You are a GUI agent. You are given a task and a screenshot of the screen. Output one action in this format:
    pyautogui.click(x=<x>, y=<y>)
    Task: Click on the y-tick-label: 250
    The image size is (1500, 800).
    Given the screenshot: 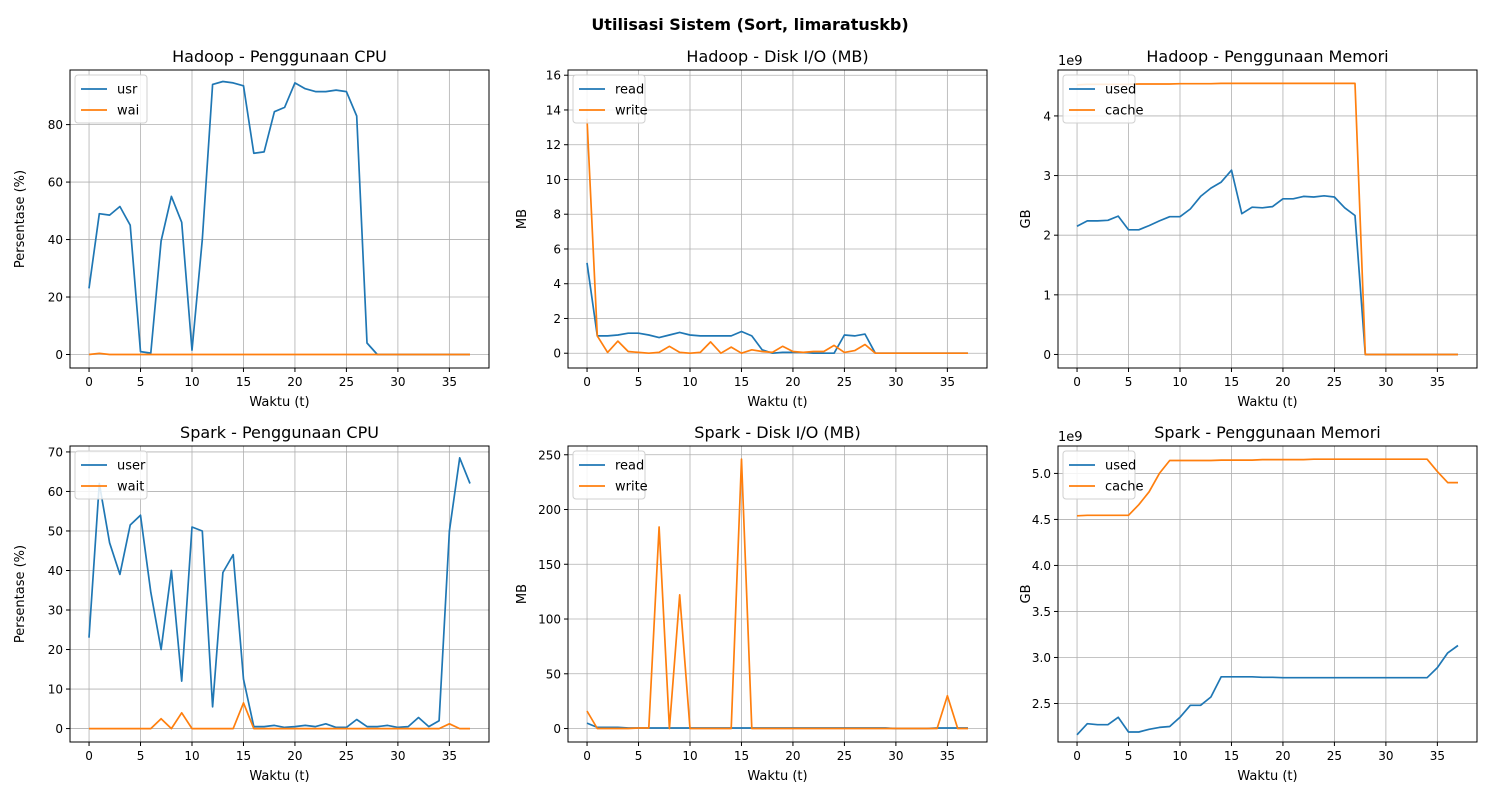 What is the action you would take?
    pyautogui.click(x=549, y=455)
    